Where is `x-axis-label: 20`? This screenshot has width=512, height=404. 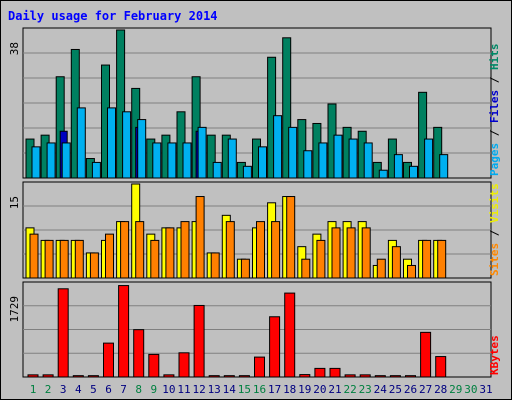
x-axis-label: 20 is located at coordinates (319, 389).